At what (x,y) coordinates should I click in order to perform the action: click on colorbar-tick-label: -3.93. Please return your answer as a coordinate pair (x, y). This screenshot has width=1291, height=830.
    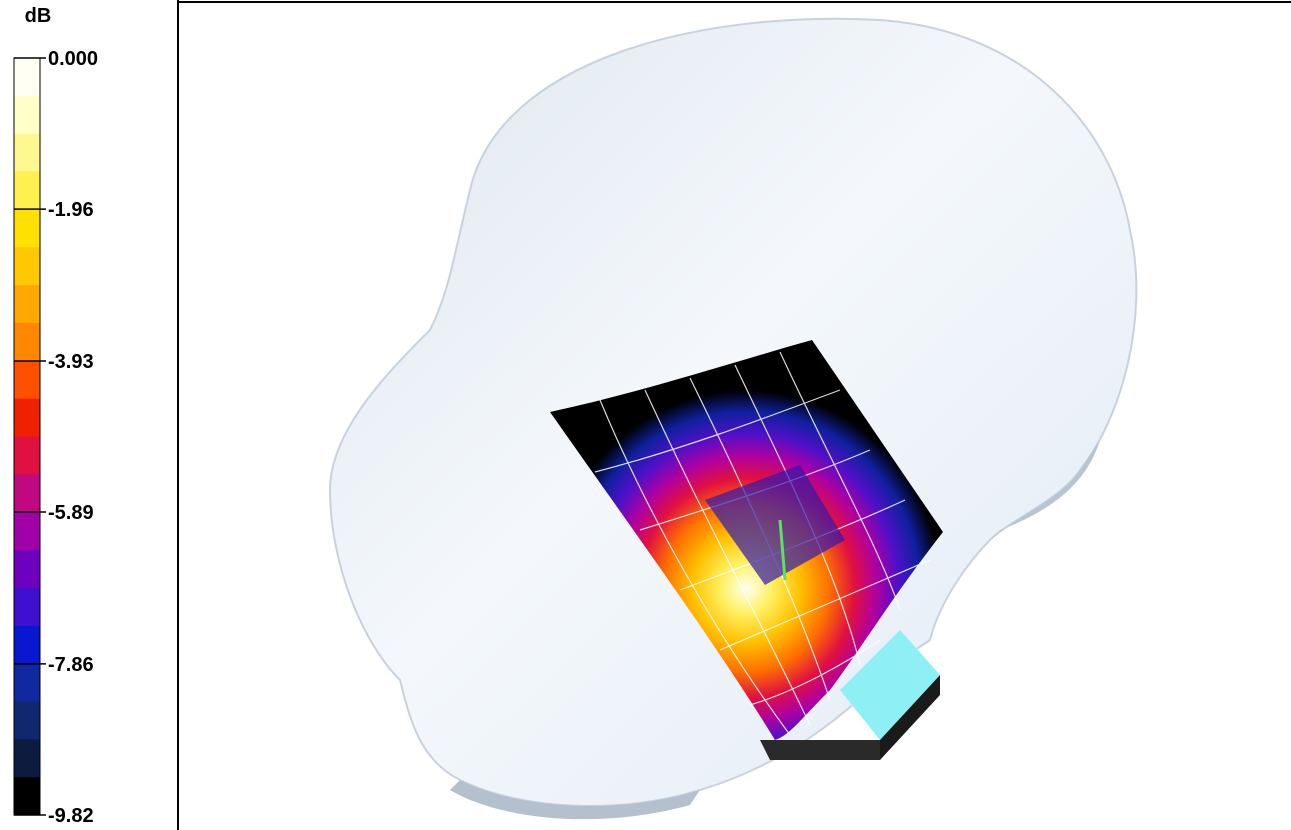
    Looking at the image, I should click on (71, 362).